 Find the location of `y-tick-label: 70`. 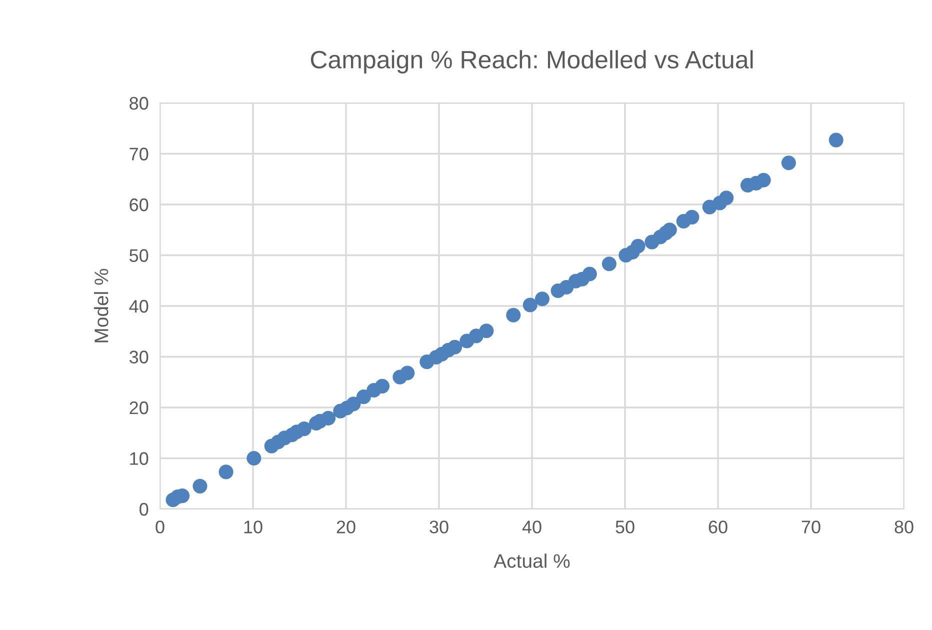

y-tick-label: 70 is located at coordinates (139, 154).